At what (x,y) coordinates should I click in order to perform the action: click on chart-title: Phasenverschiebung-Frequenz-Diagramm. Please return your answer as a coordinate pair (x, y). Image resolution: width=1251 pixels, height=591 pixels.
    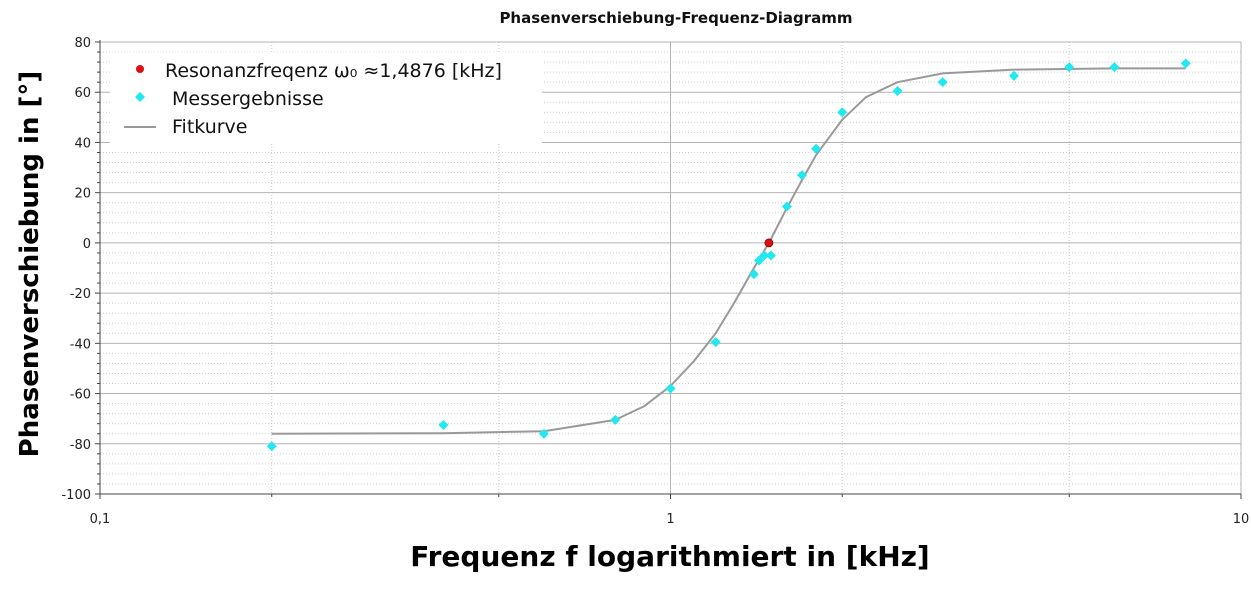
    Looking at the image, I should click on (675, 18).